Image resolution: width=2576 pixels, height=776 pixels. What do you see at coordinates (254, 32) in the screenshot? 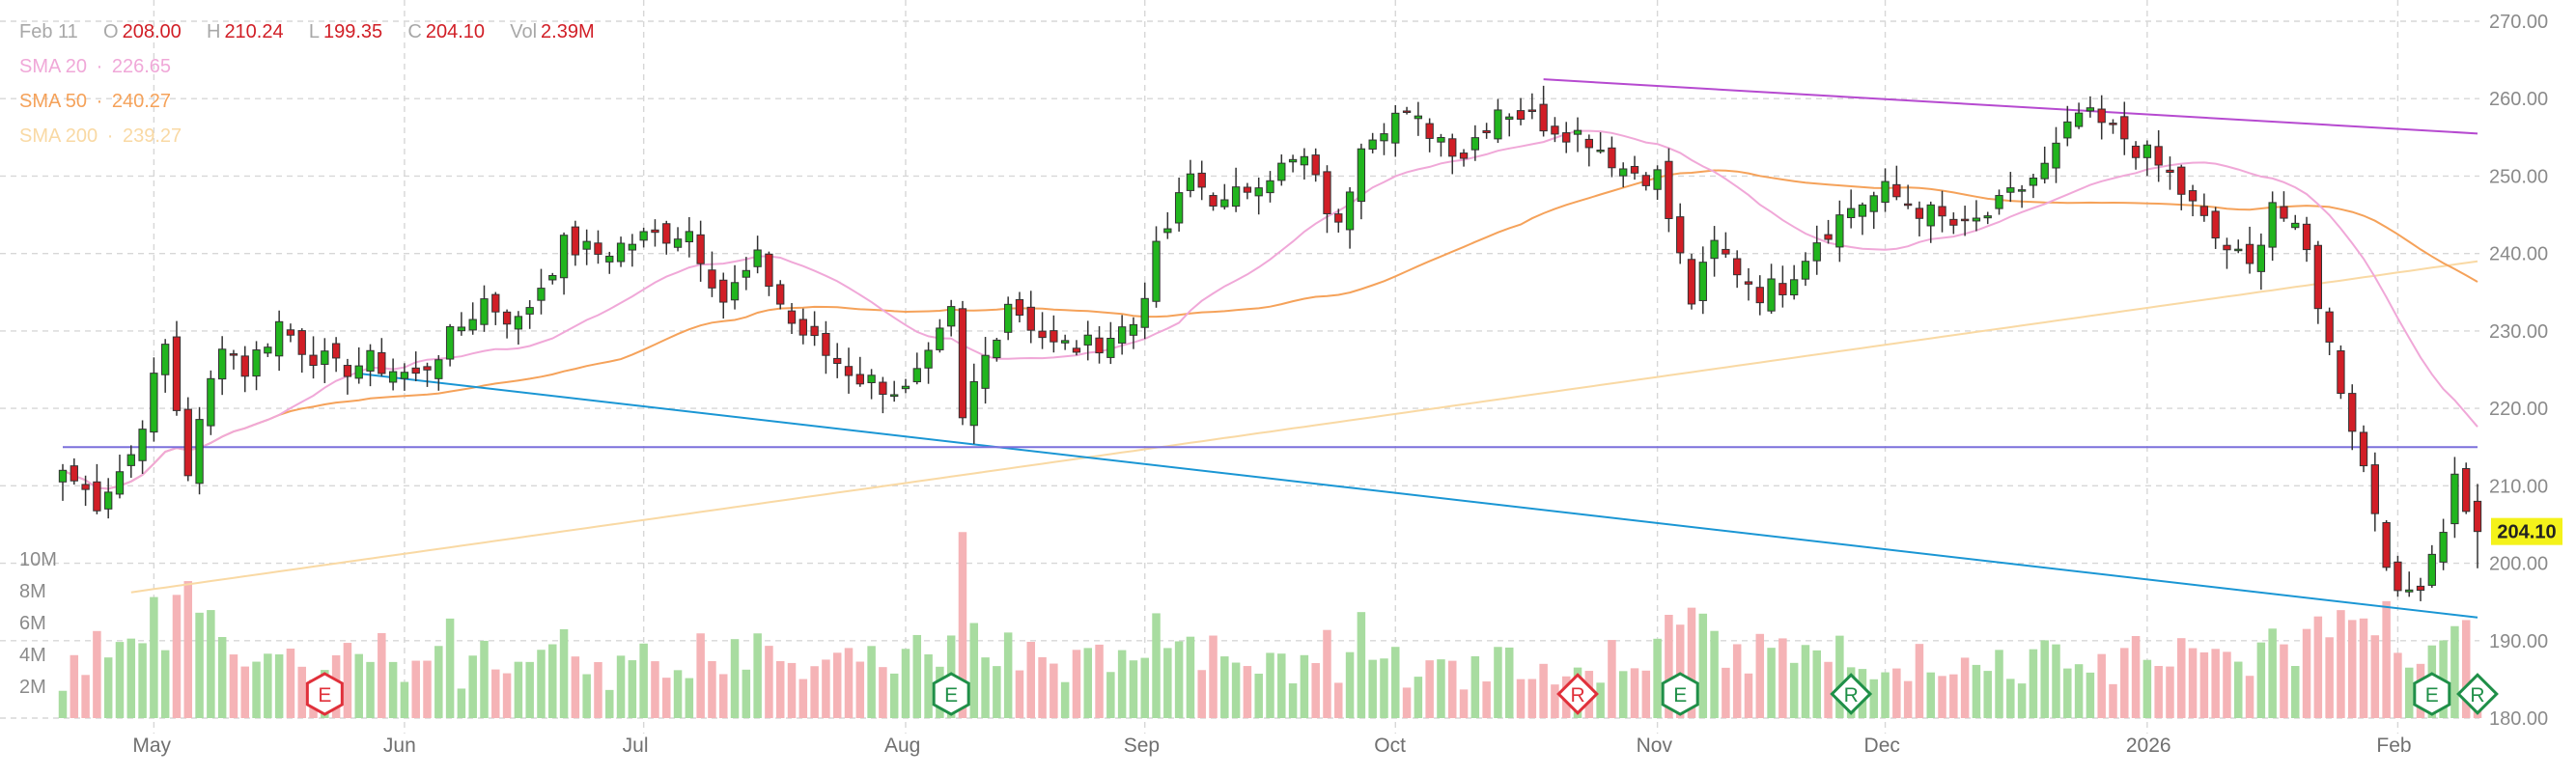
I see `high-value: 210.24` at bounding box center [254, 32].